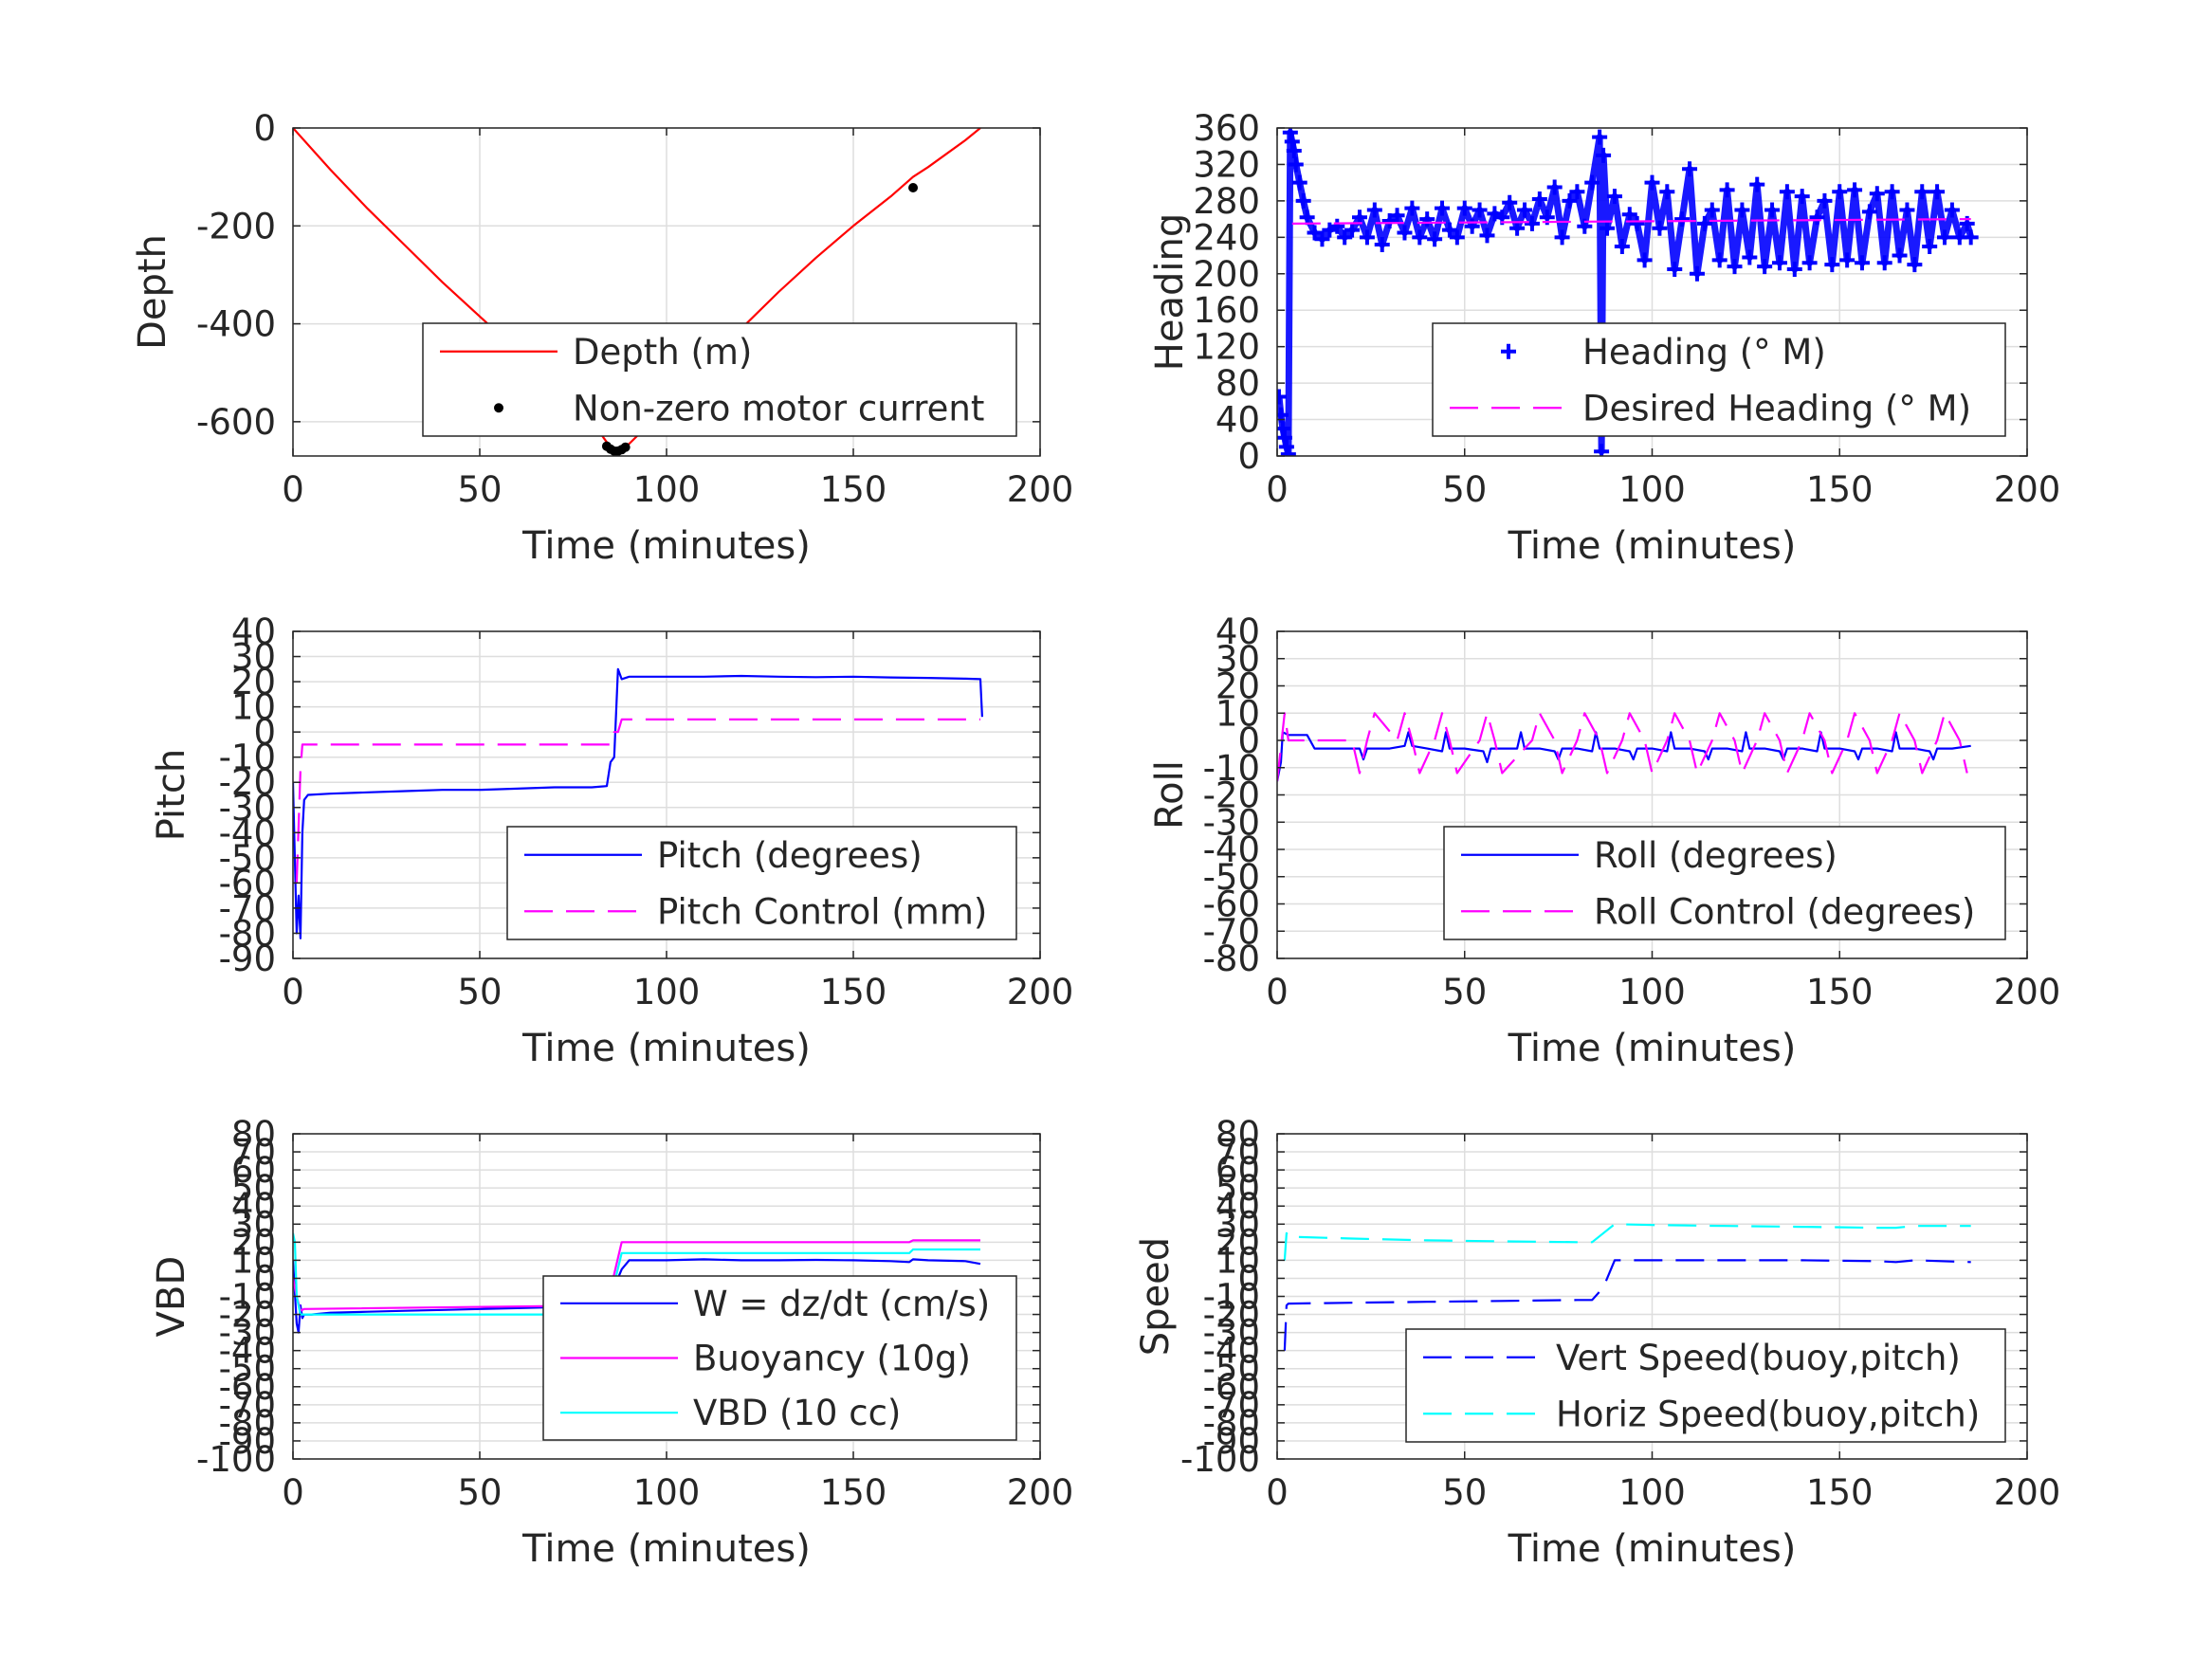  I want to click on y-axis-label: Roll, so click(1170, 795).